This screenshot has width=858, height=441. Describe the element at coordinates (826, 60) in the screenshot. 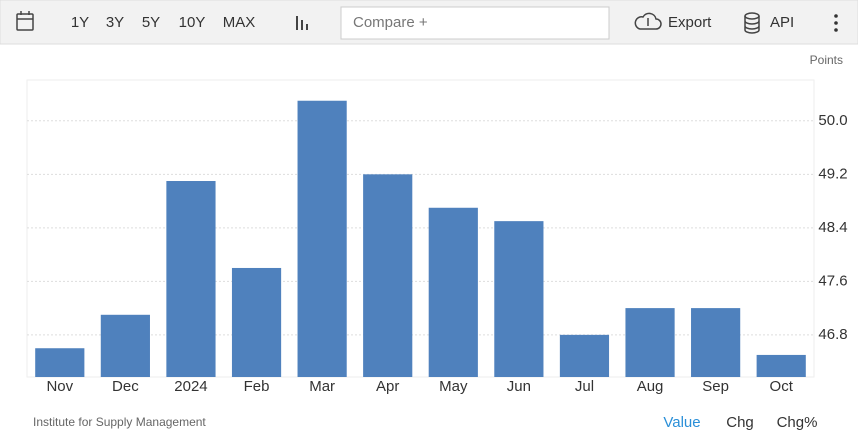

I see `y-axis-unit: Points` at that location.